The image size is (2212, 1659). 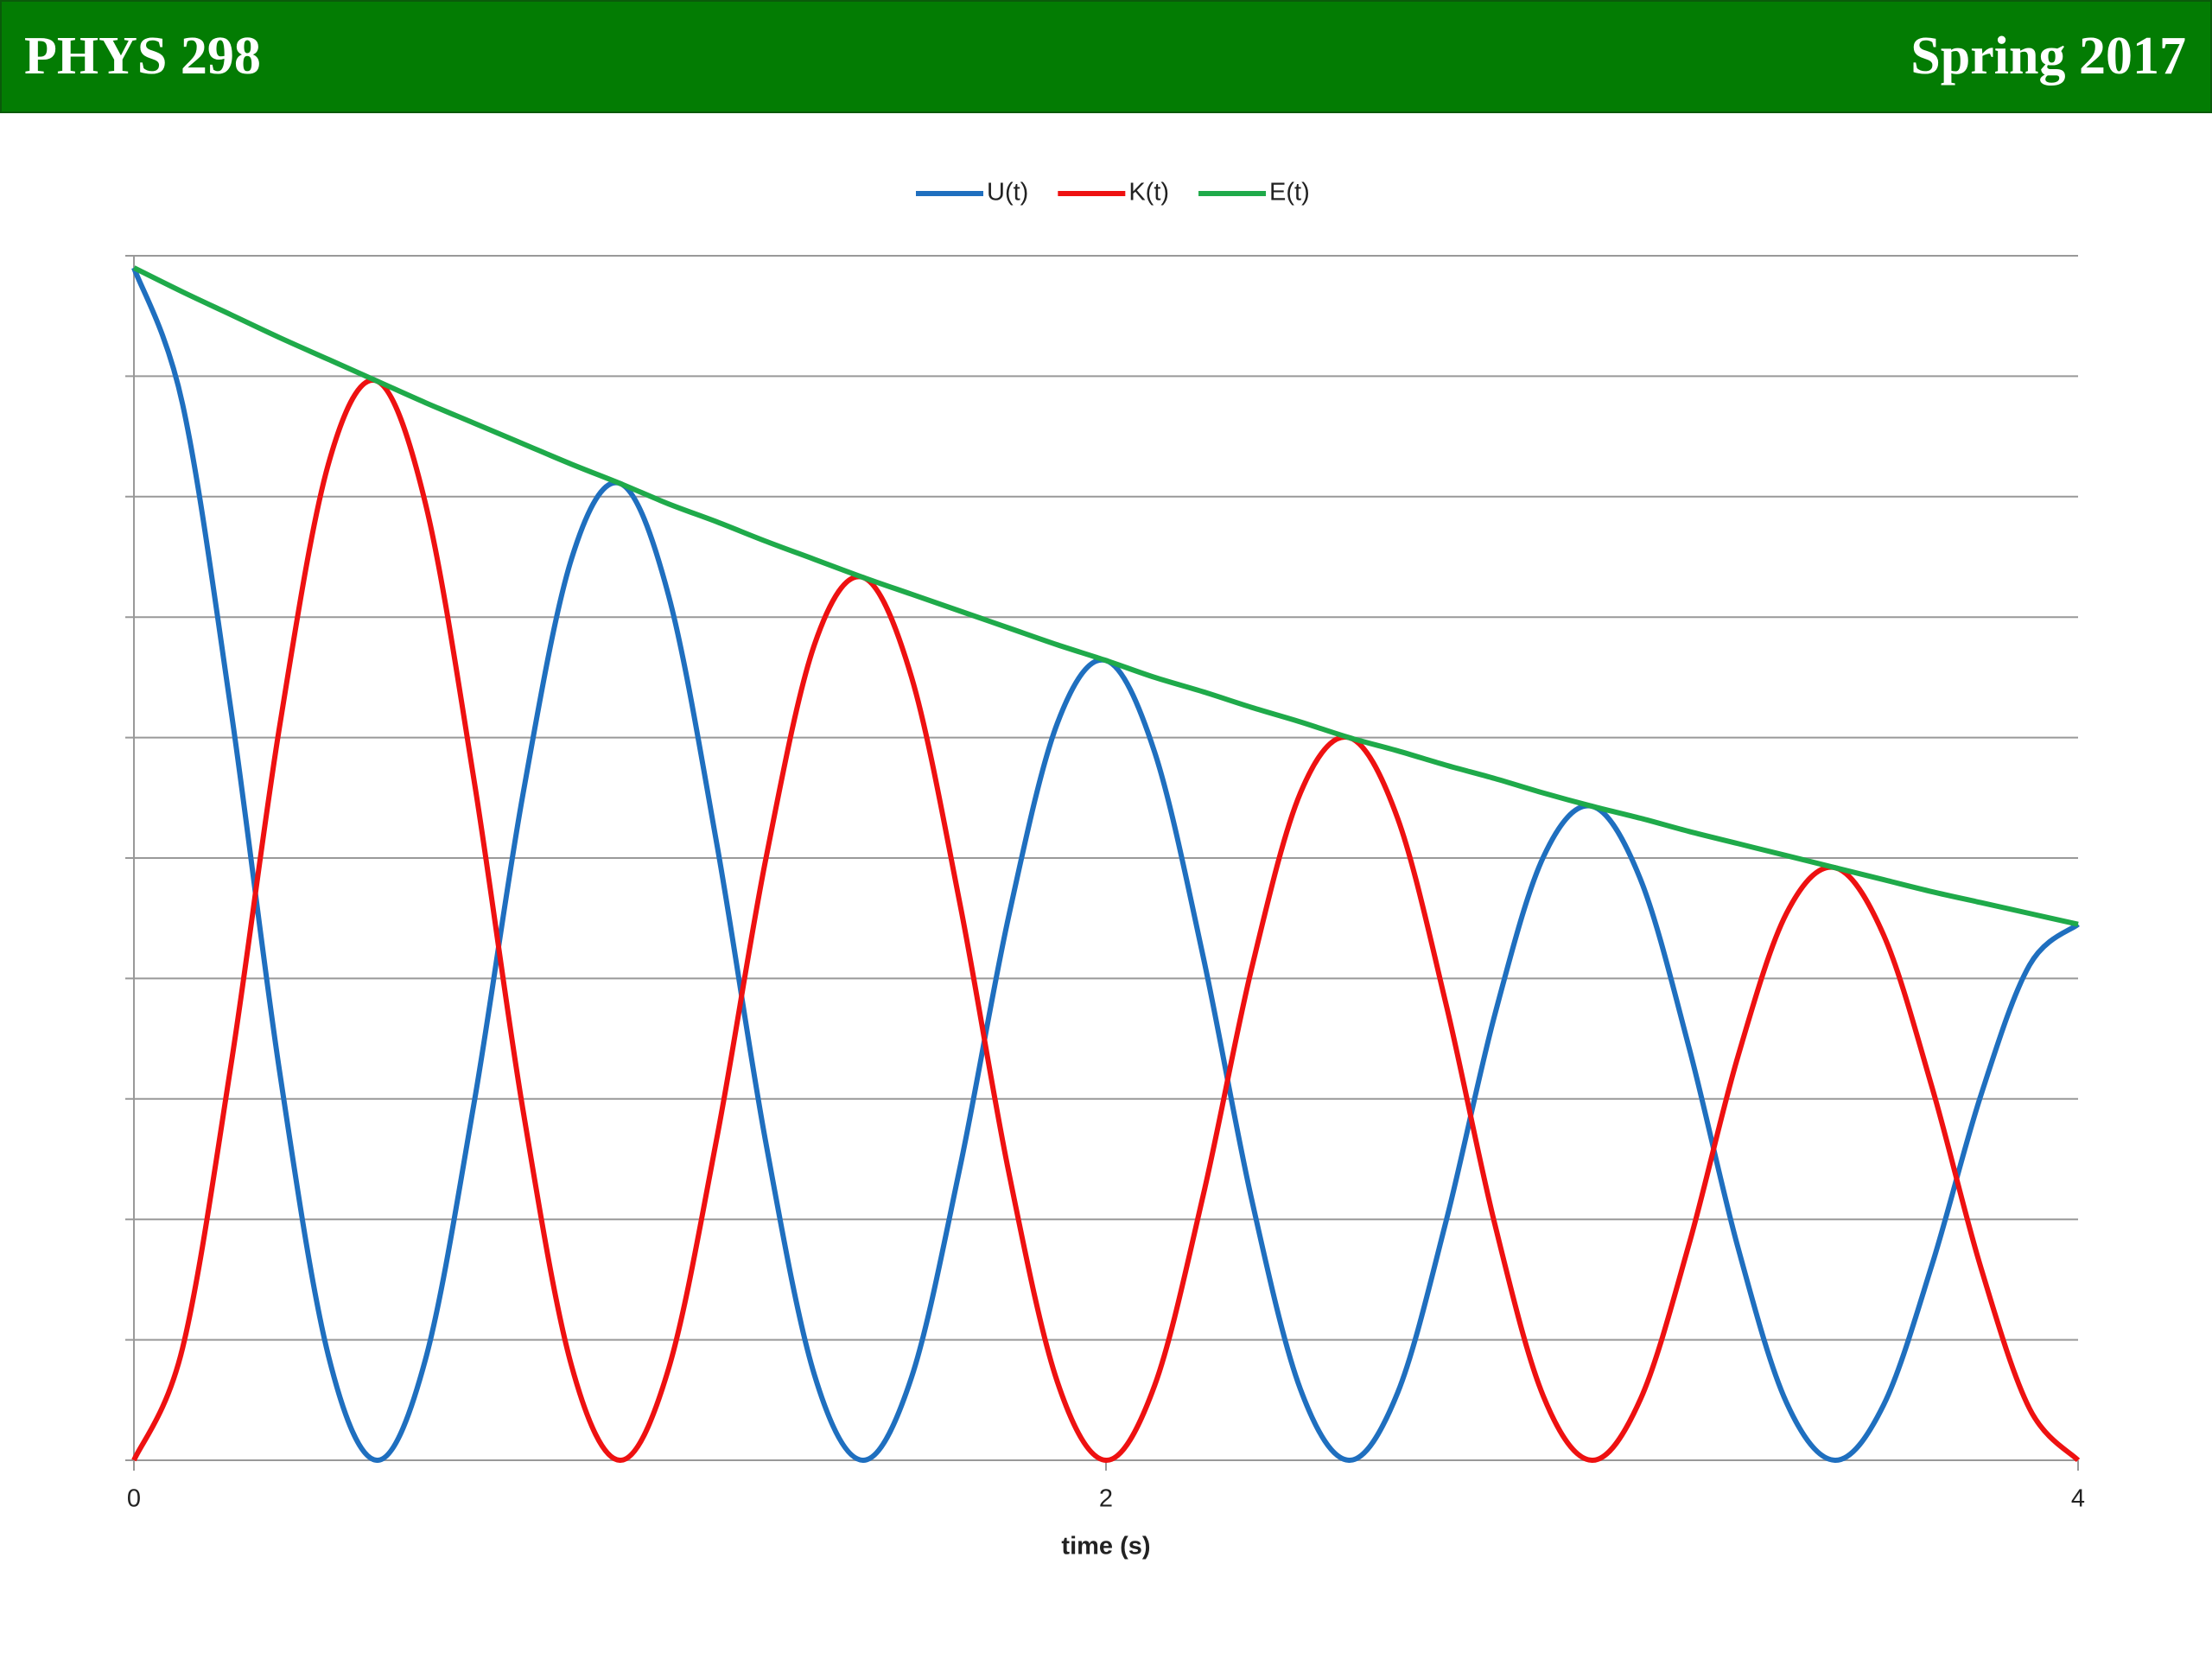 I want to click on legend-label: E(t), so click(x=1289, y=193).